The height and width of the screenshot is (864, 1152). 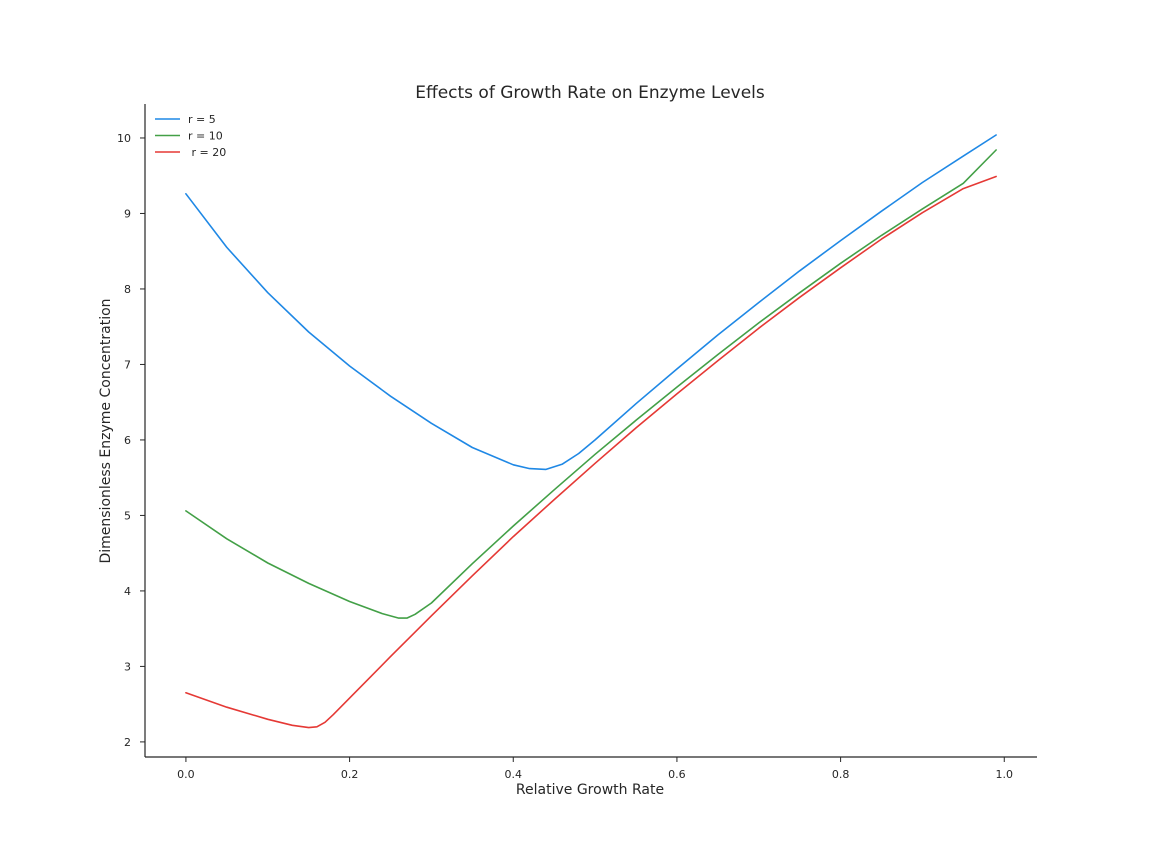 I want to click on x-axis-label: Relative Growth Rate, so click(x=590, y=790).